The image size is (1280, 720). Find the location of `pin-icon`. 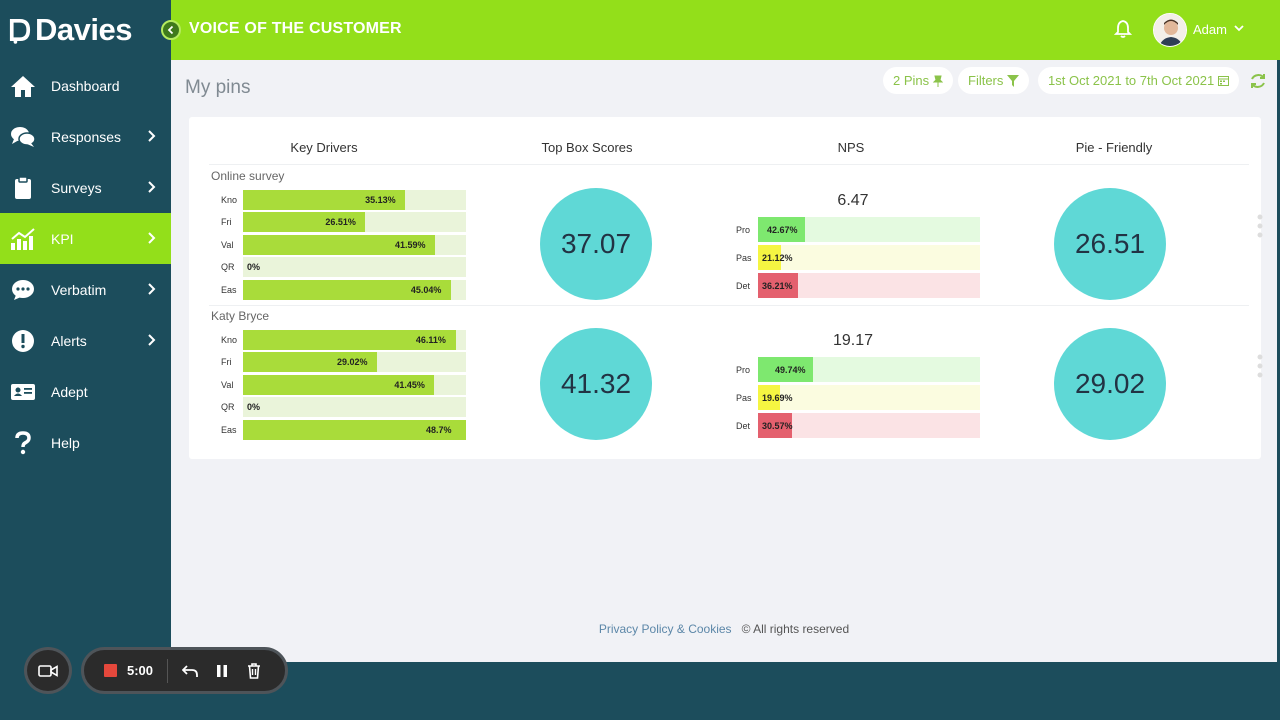

pin-icon is located at coordinates (938, 81).